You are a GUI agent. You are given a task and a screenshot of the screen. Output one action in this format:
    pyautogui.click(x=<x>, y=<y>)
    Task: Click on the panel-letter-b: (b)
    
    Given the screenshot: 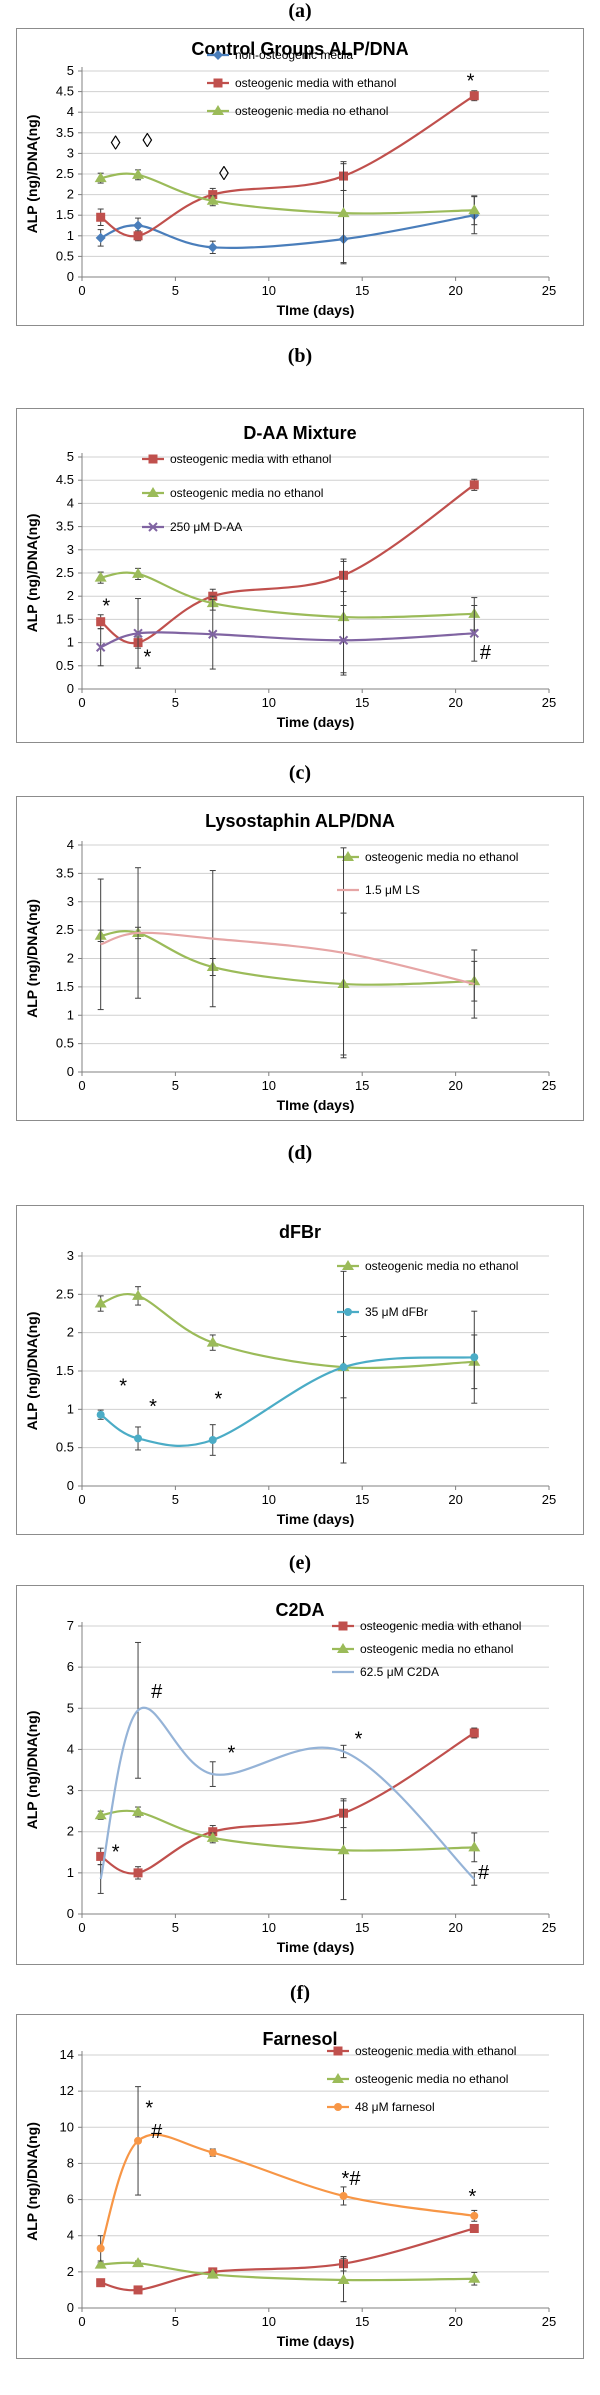 What is the action you would take?
    pyautogui.click(x=300, y=356)
    